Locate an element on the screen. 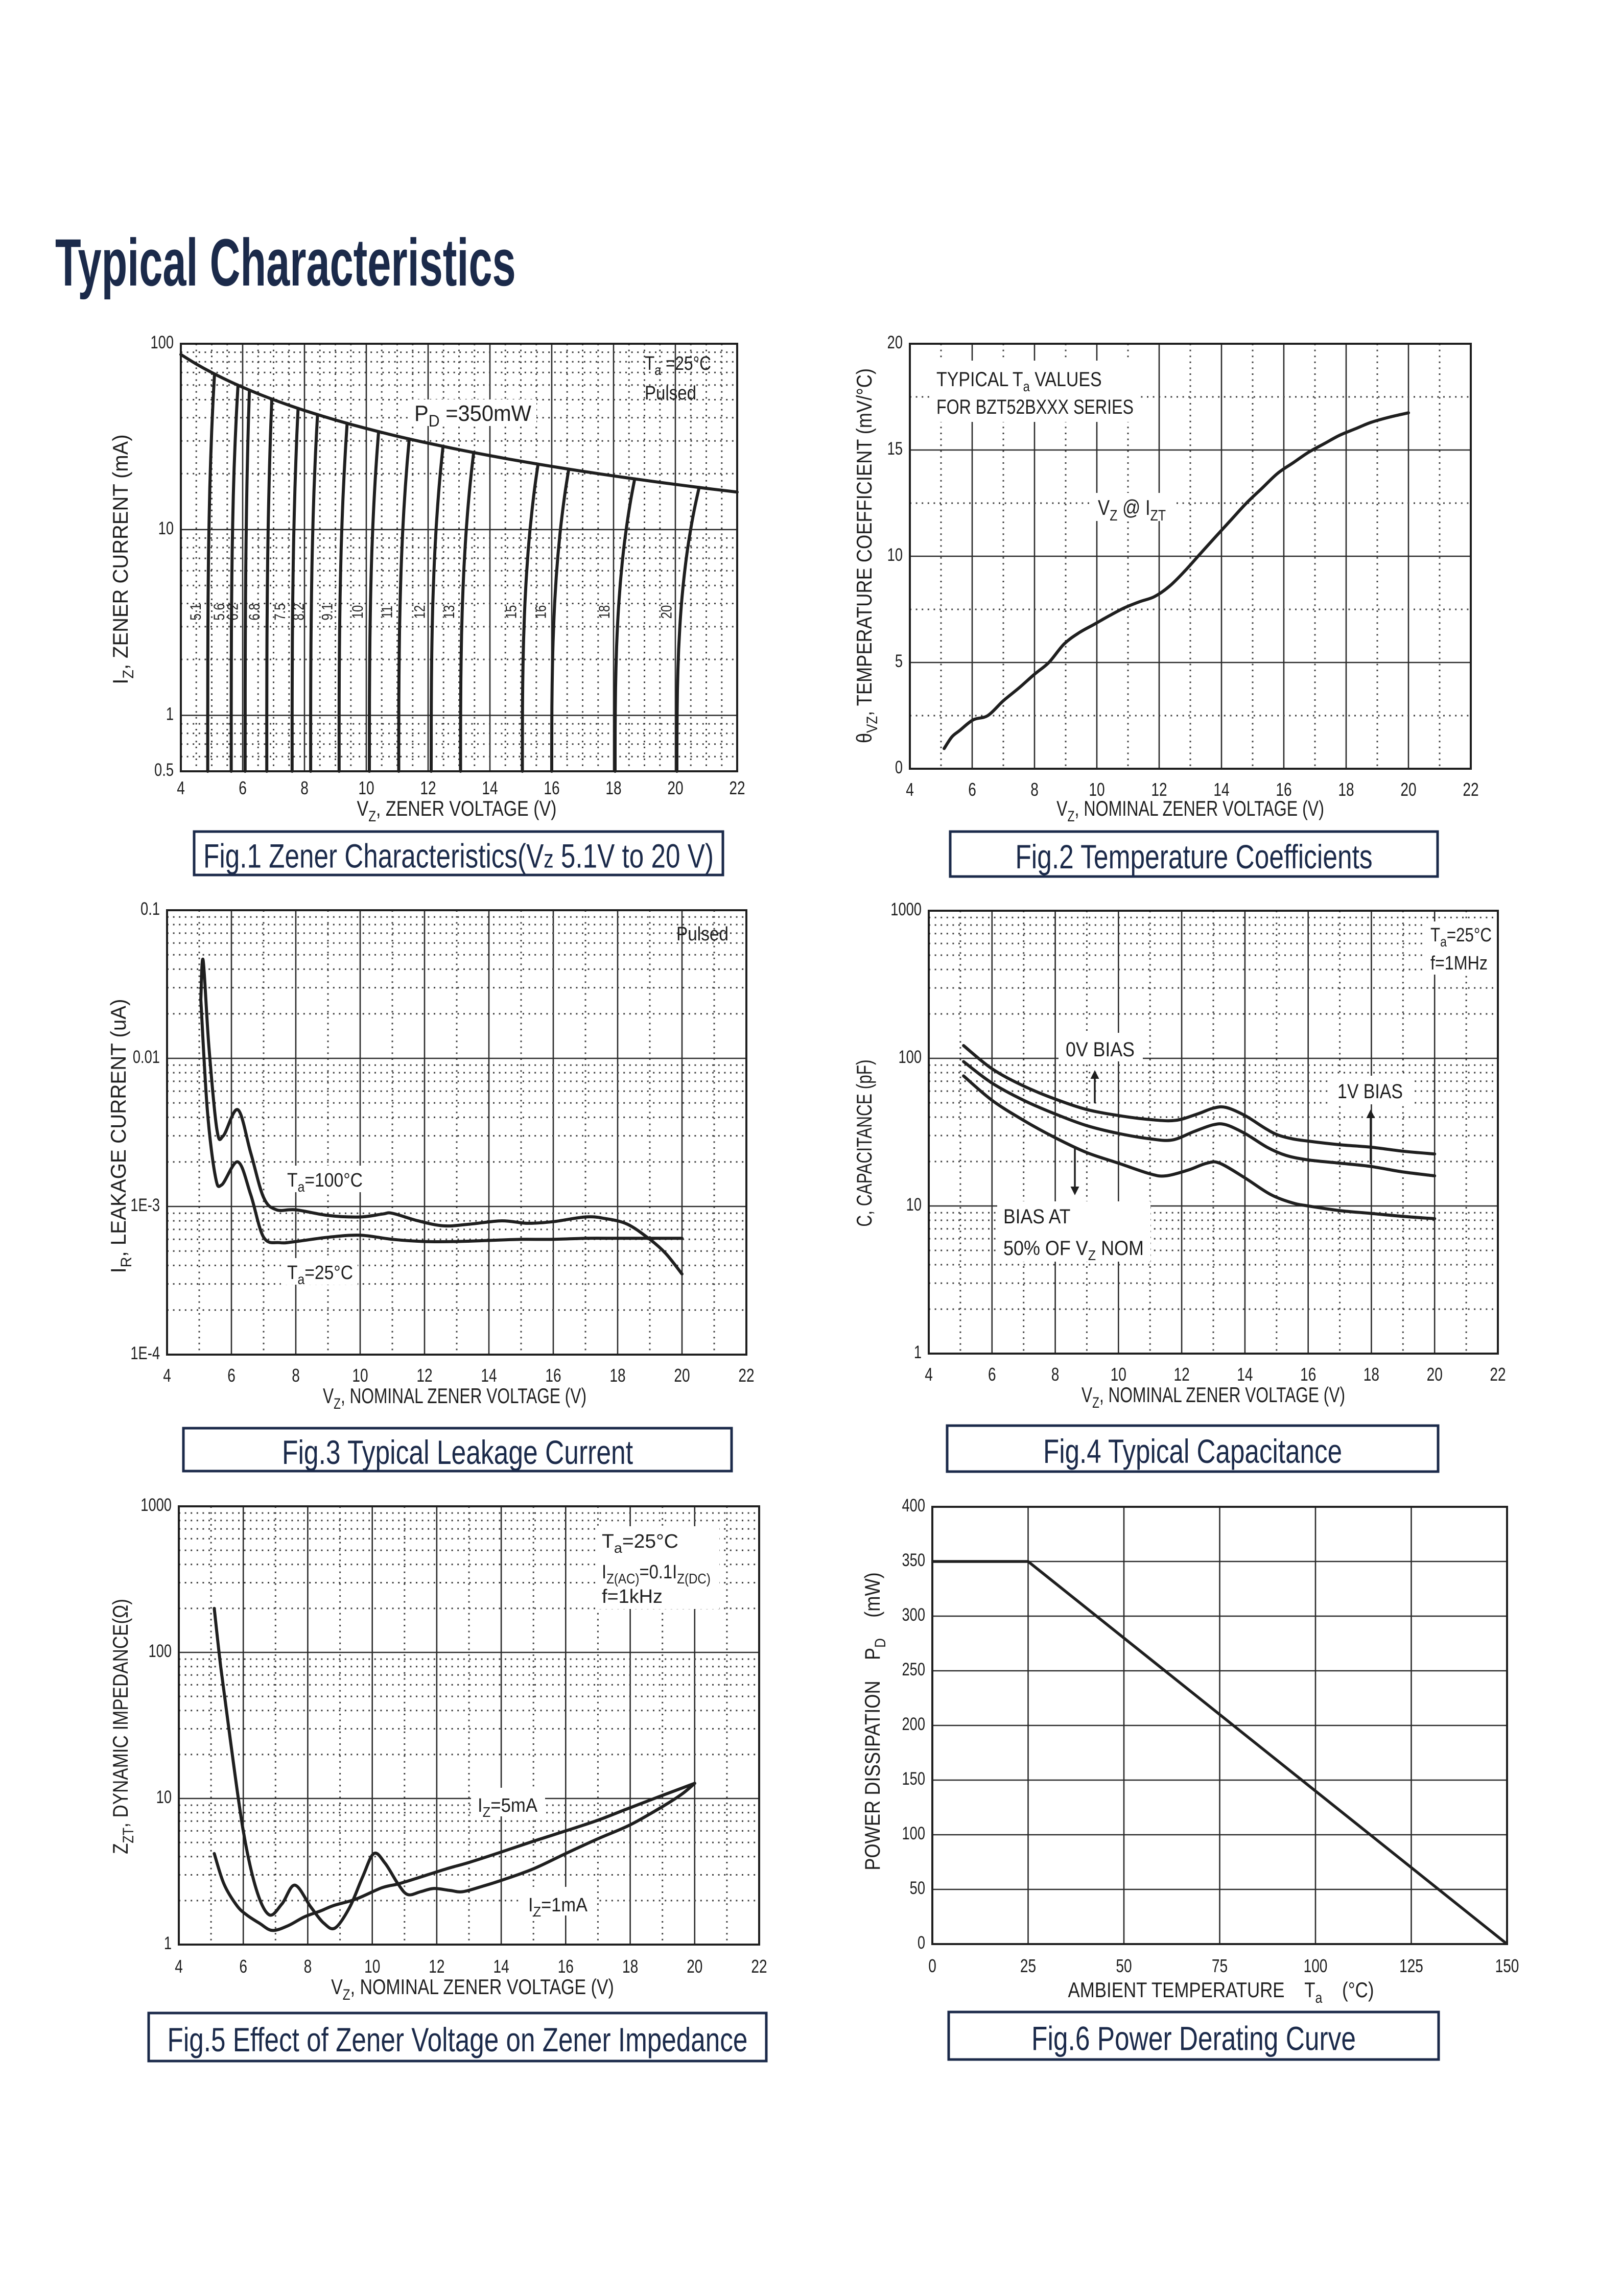 The image size is (1622, 2296). svg-text: 6.8 is located at coordinates (255, 612).